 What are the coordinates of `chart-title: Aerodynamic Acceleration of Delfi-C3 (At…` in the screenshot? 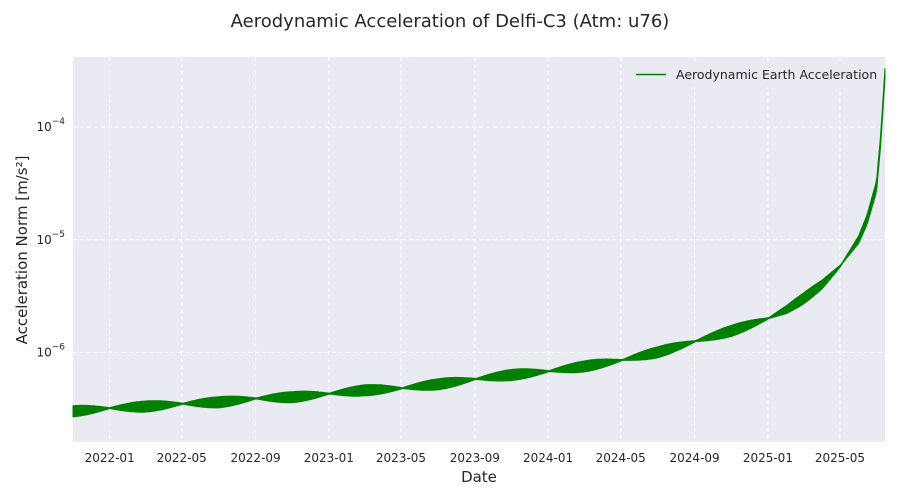 It's located at (450, 21).